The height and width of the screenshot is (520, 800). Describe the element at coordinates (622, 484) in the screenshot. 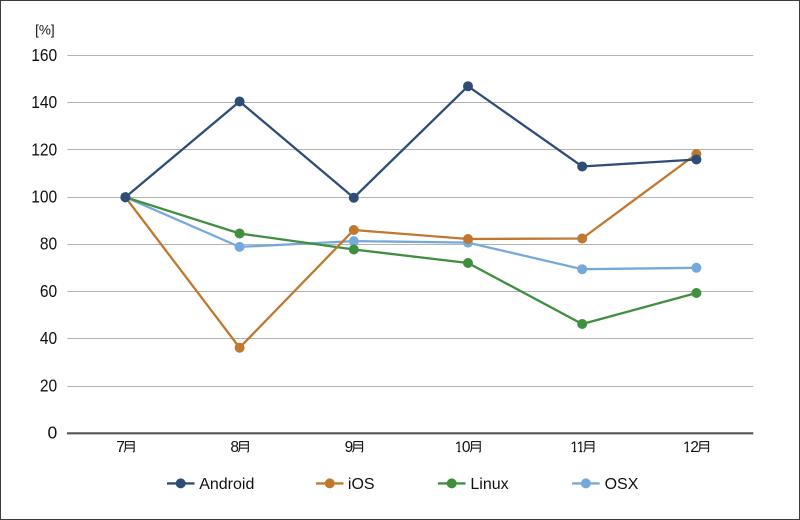

I see `svg-text: OSX` at that location.